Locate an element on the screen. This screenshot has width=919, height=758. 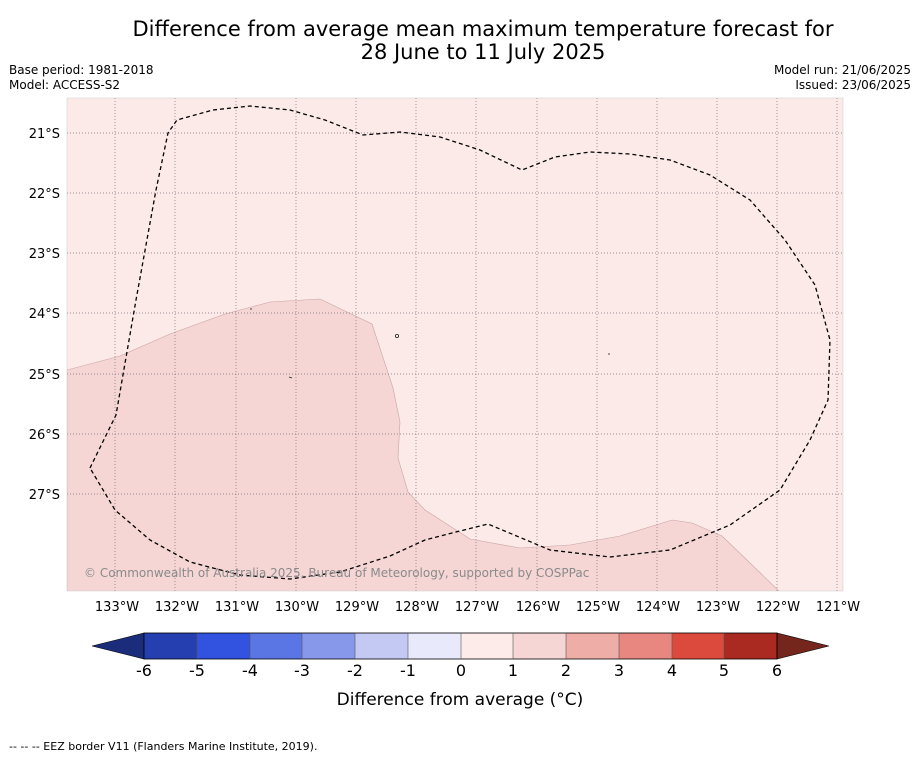
colorbar-tick: -2 is located at coordinates (355, 670).